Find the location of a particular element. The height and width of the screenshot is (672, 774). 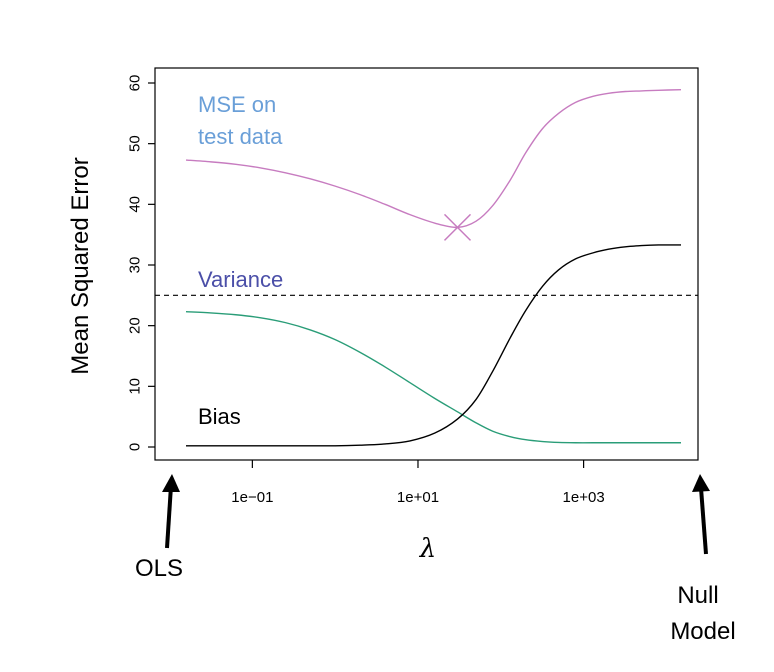

x-axis-title: λ is located at coordinates (427, 549).